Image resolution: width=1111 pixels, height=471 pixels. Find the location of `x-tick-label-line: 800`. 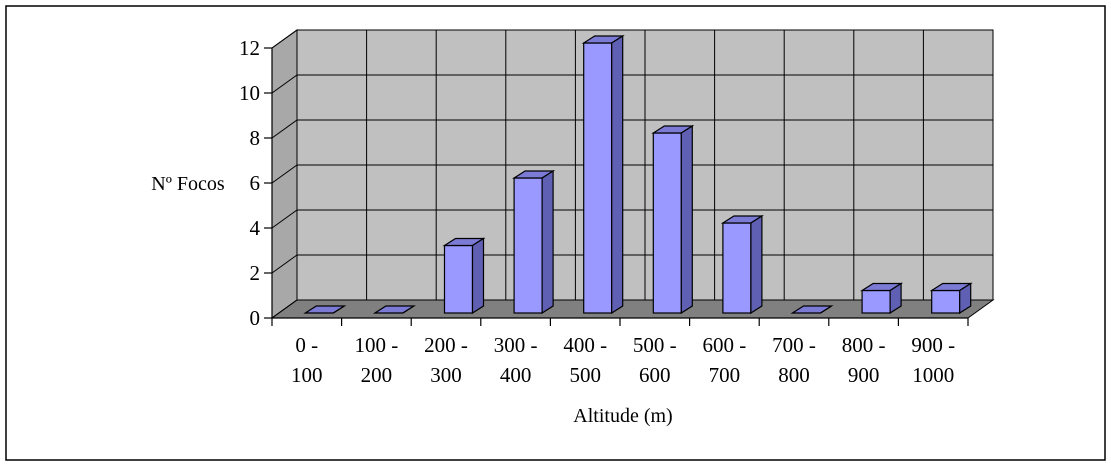

x-tick-label-line: 800 is located at coordinates (794, 375).